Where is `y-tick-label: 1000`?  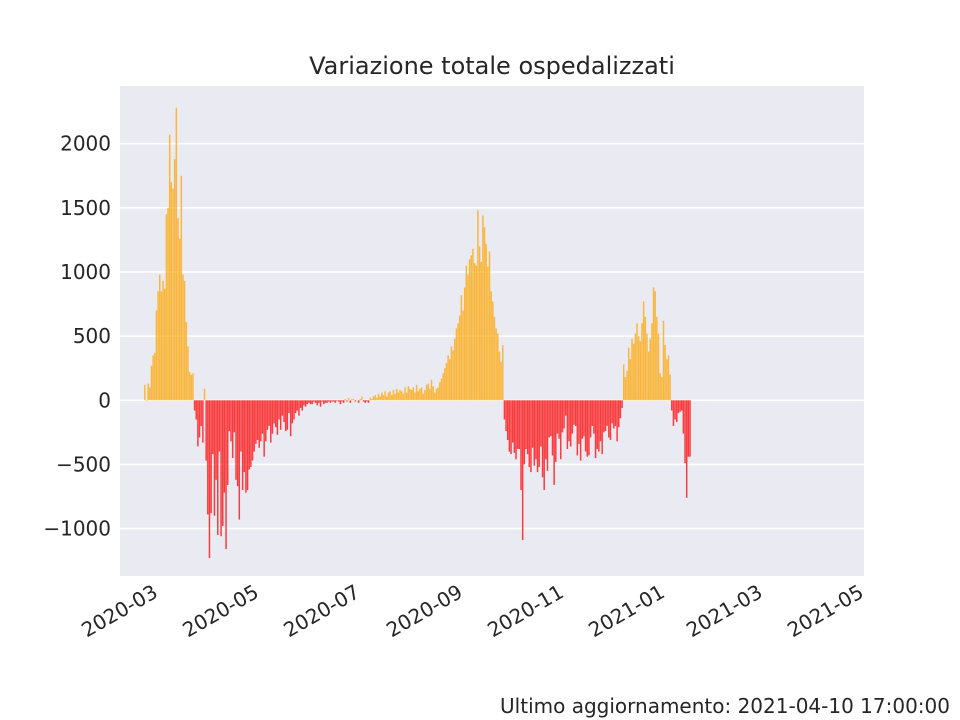 y-tick-label: 1000 is located at coordinates (85, 272).